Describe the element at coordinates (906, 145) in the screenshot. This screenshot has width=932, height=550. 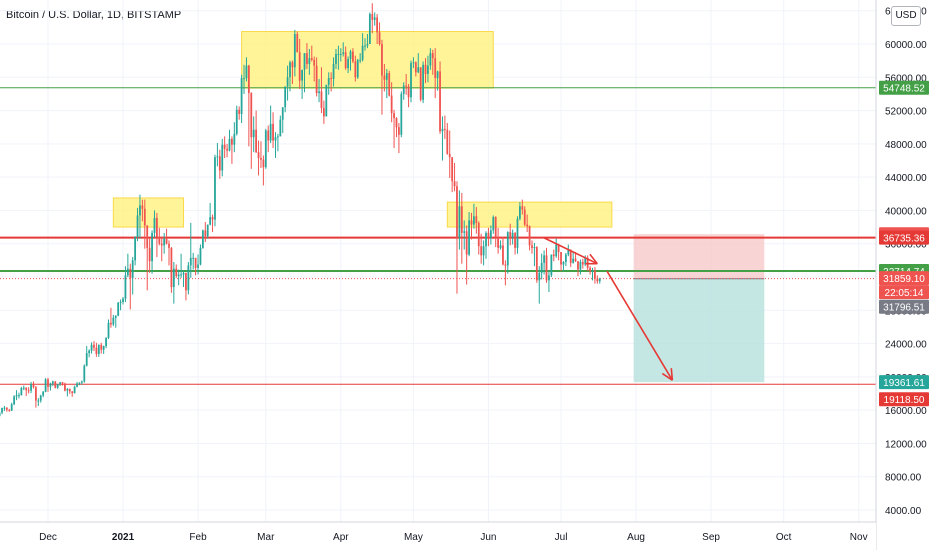
I see `y-tick-label: 48000.00` at that location.